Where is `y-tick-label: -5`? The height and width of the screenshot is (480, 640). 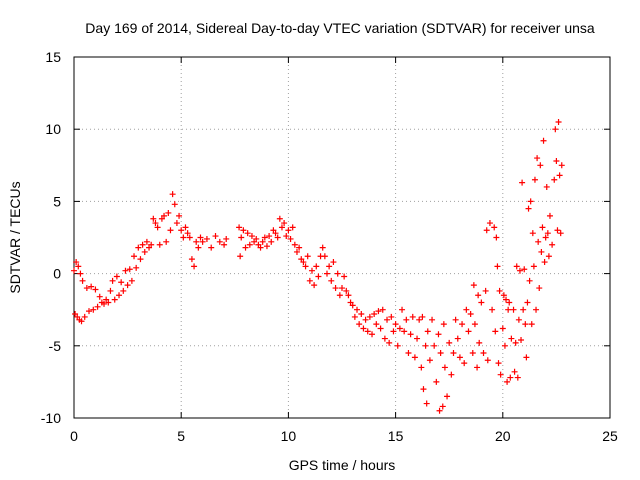
y-tick-label: -5 is located at coordinates (55, 346).